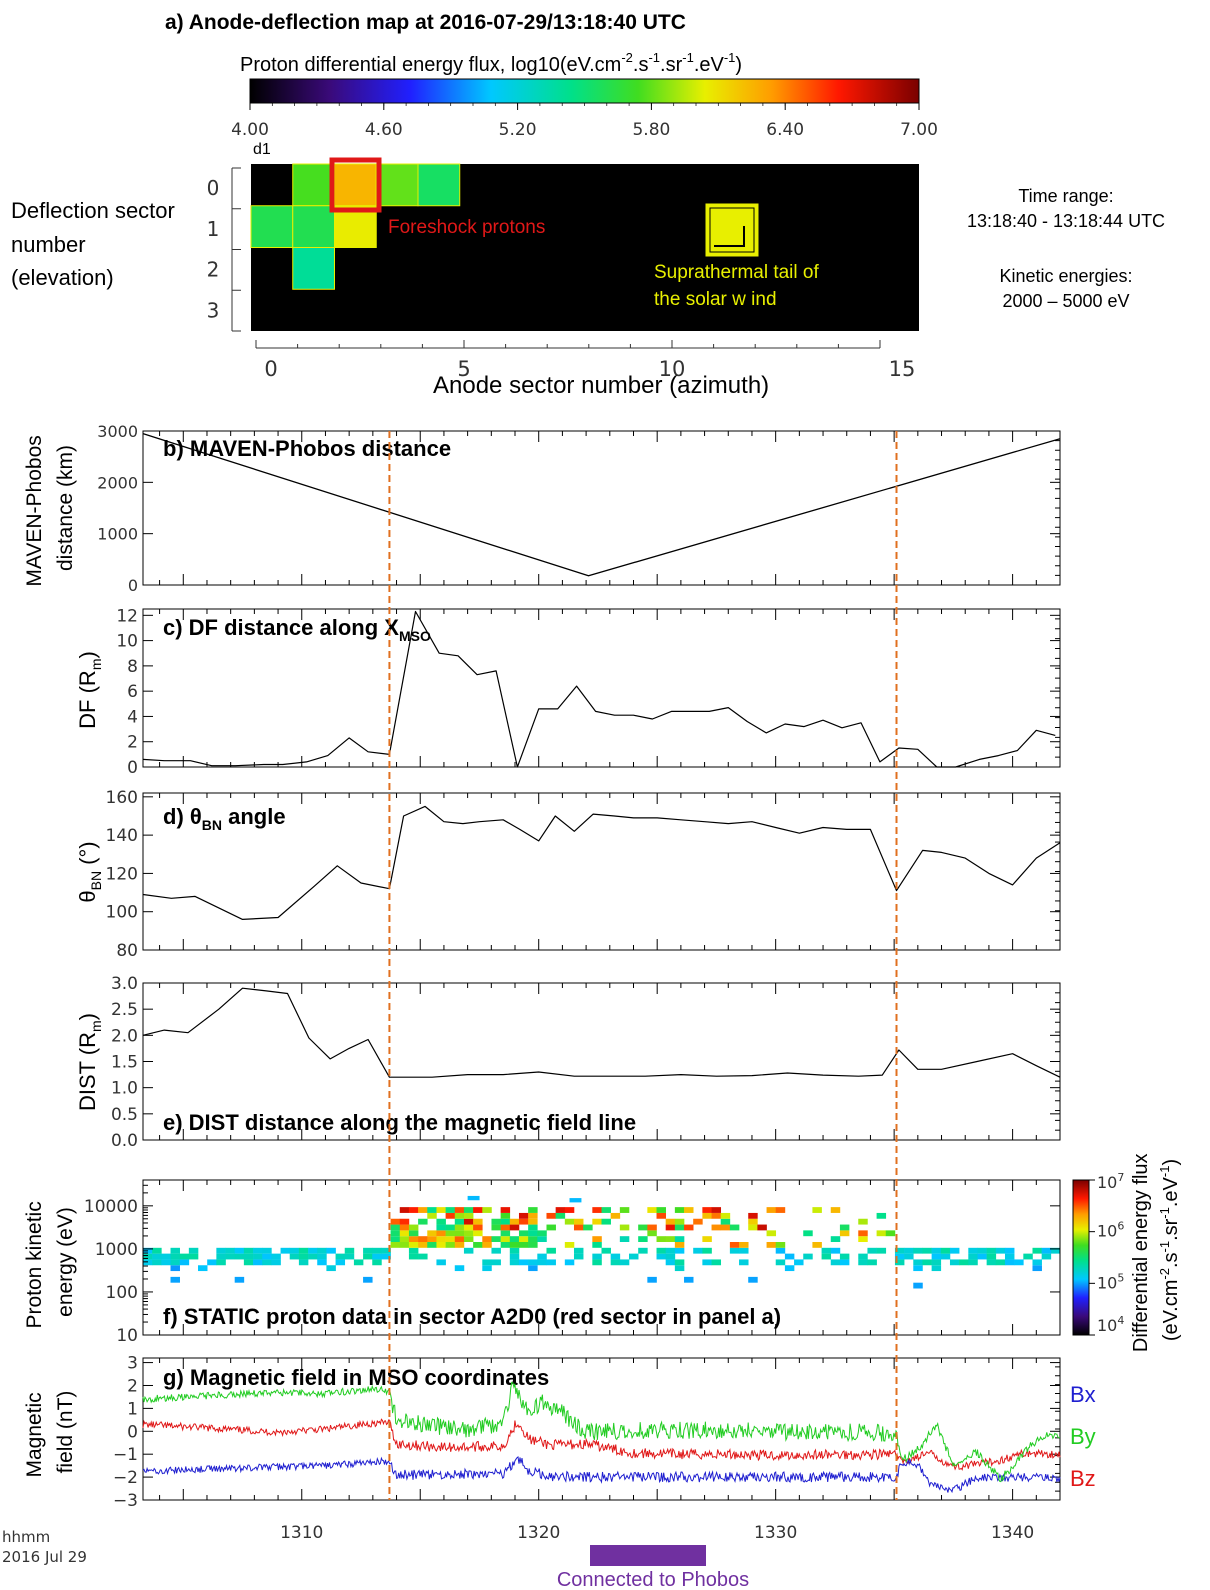 The width and height of the screenshot is (1210, 1590). What do you see at coordinates (50, 1261) in the screenshot?
I see `panel-f-ylabel: Proton kinetic energy (eV)` at bounding box center [50, 1261].